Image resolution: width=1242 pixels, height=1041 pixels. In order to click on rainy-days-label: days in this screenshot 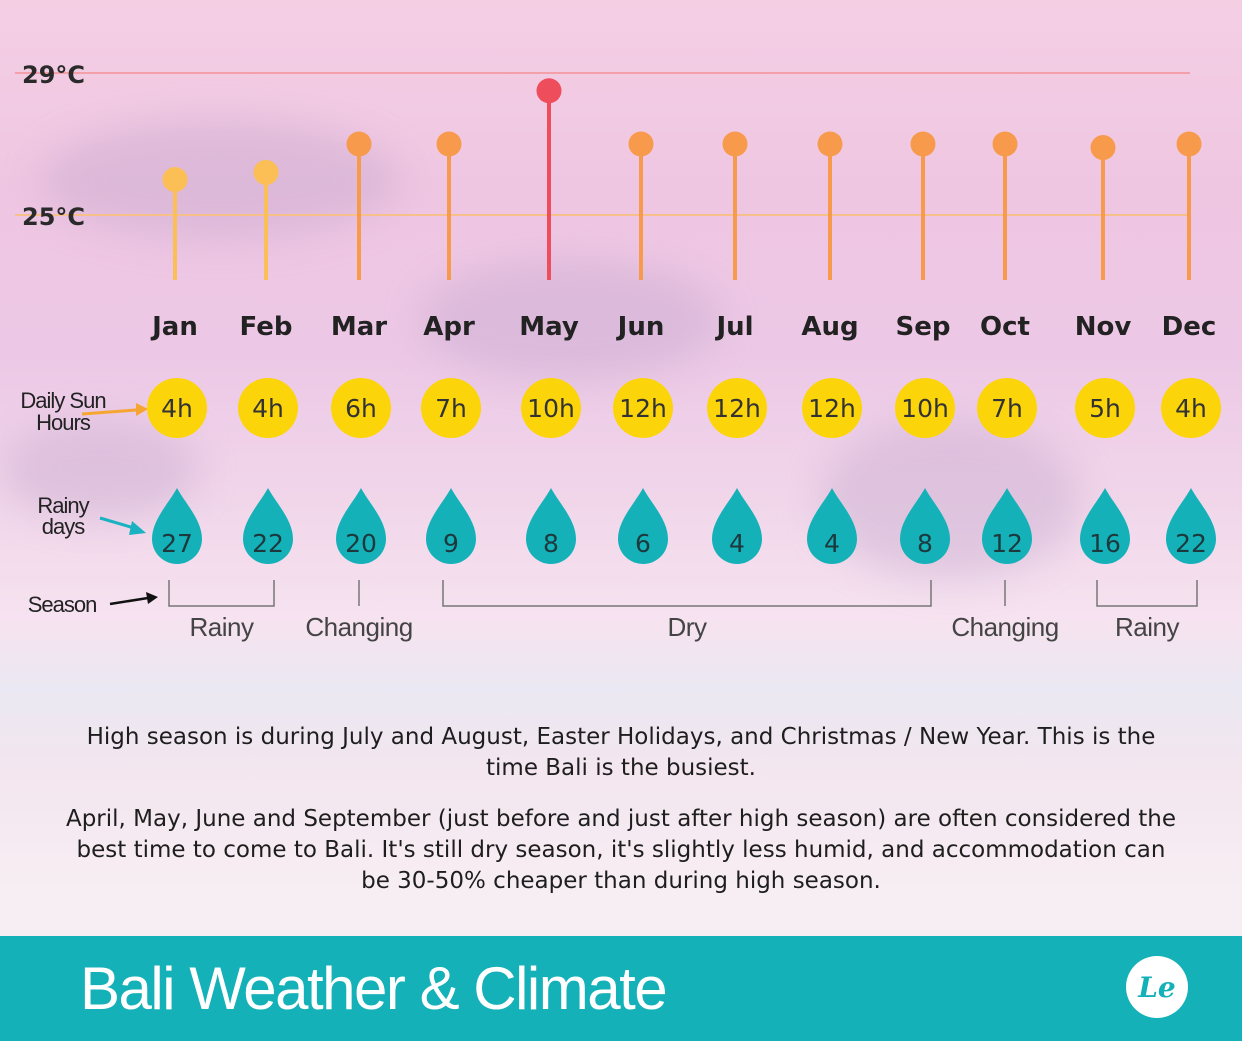, I will do `click(63, 526)`.